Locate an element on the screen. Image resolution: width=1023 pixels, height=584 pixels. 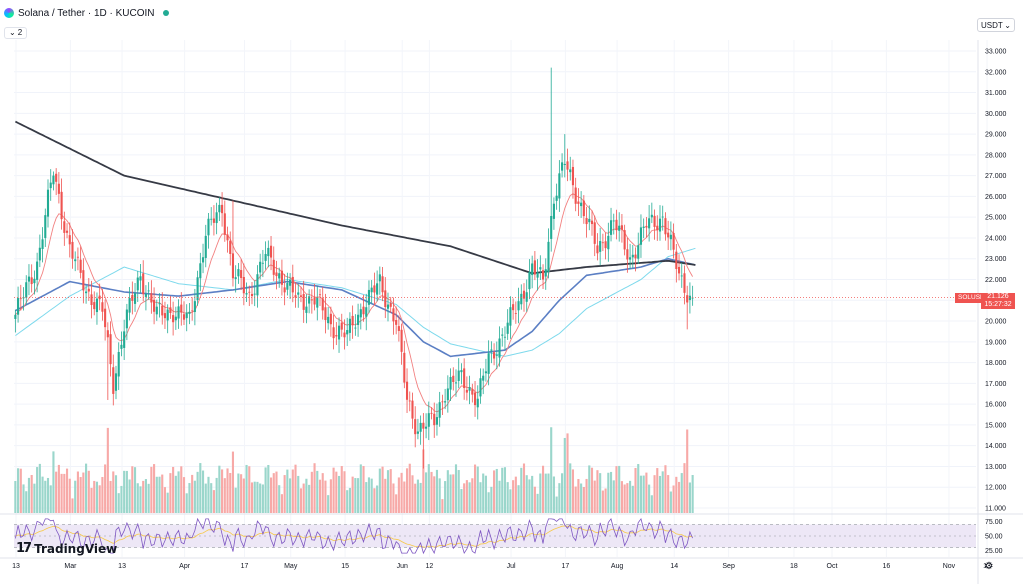
tradingview-logo: 17 TradingView is located at coordinates (66, 548).